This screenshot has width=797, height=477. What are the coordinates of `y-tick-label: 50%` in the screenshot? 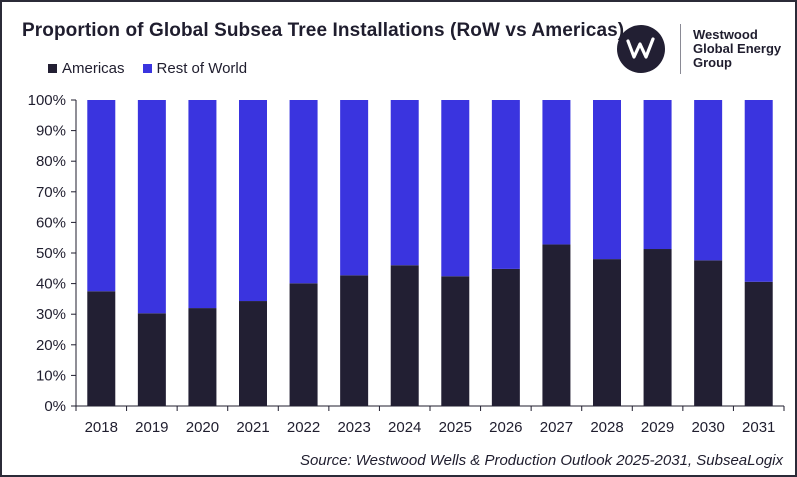 It's located at (51, 253).